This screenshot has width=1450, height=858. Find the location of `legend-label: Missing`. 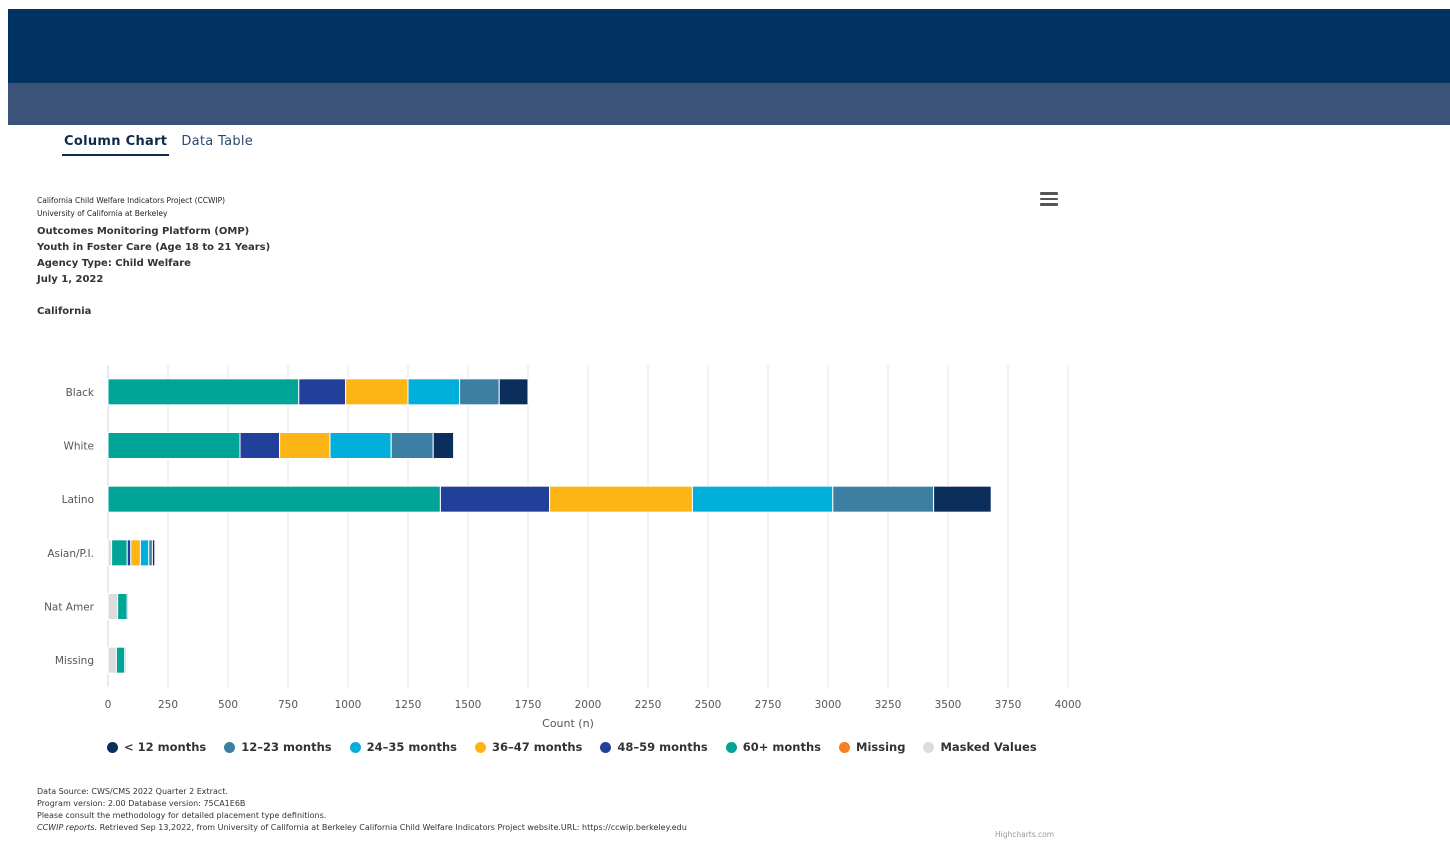

legend-label: Missing is located at coordinates (881, 747).